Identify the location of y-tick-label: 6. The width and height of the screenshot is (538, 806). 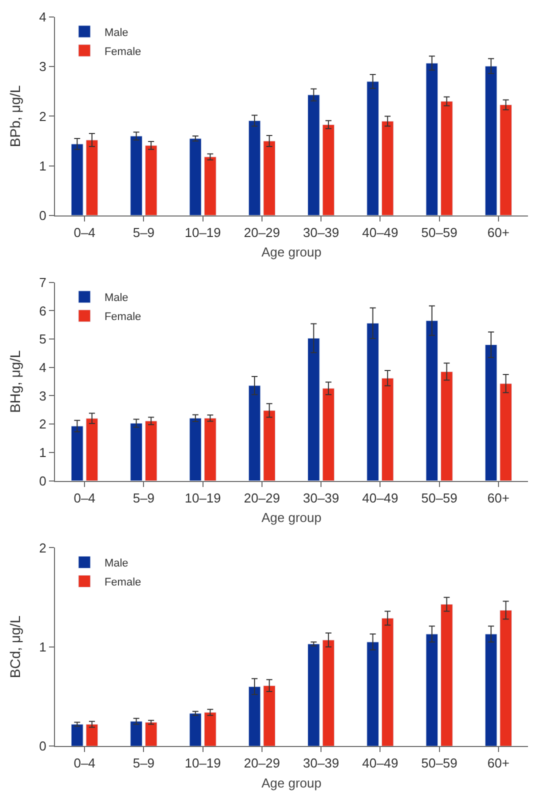
(42, 310).